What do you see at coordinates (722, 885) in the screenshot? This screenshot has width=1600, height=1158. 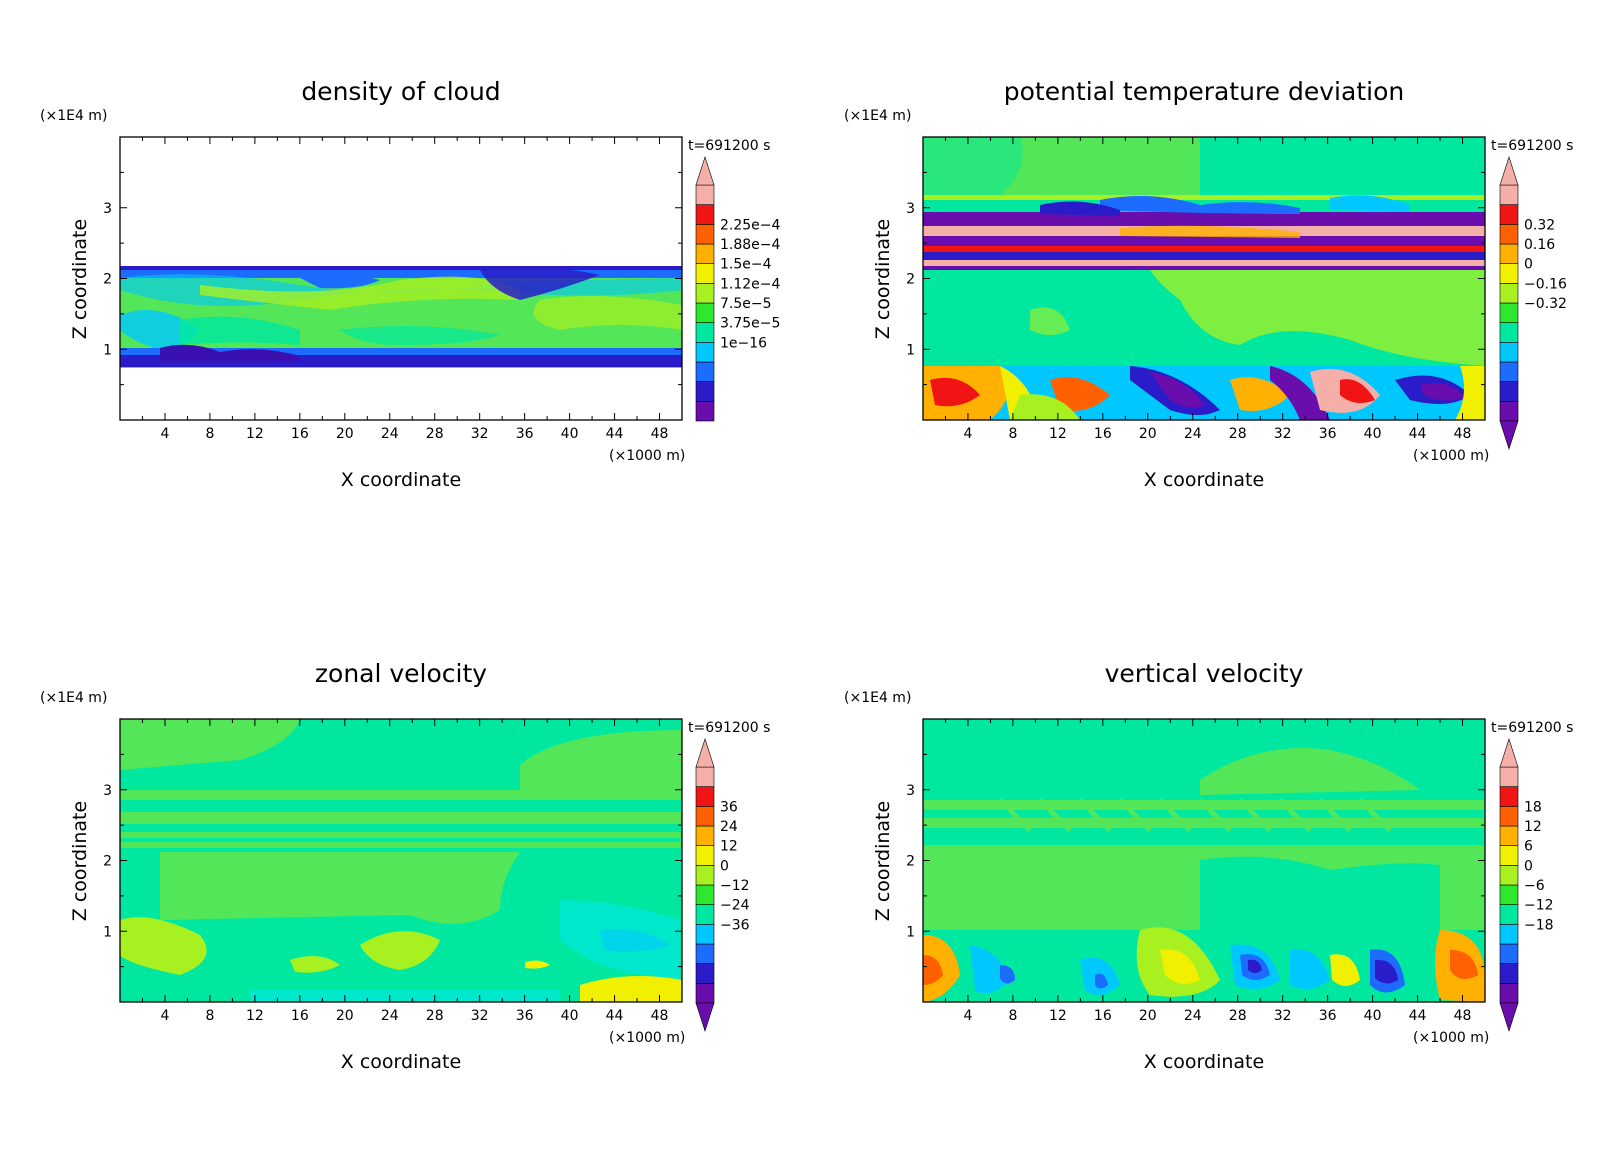 I see `colorbar: 36 24 12 0 −12 −24 −36` at bounding box center [722, 885].